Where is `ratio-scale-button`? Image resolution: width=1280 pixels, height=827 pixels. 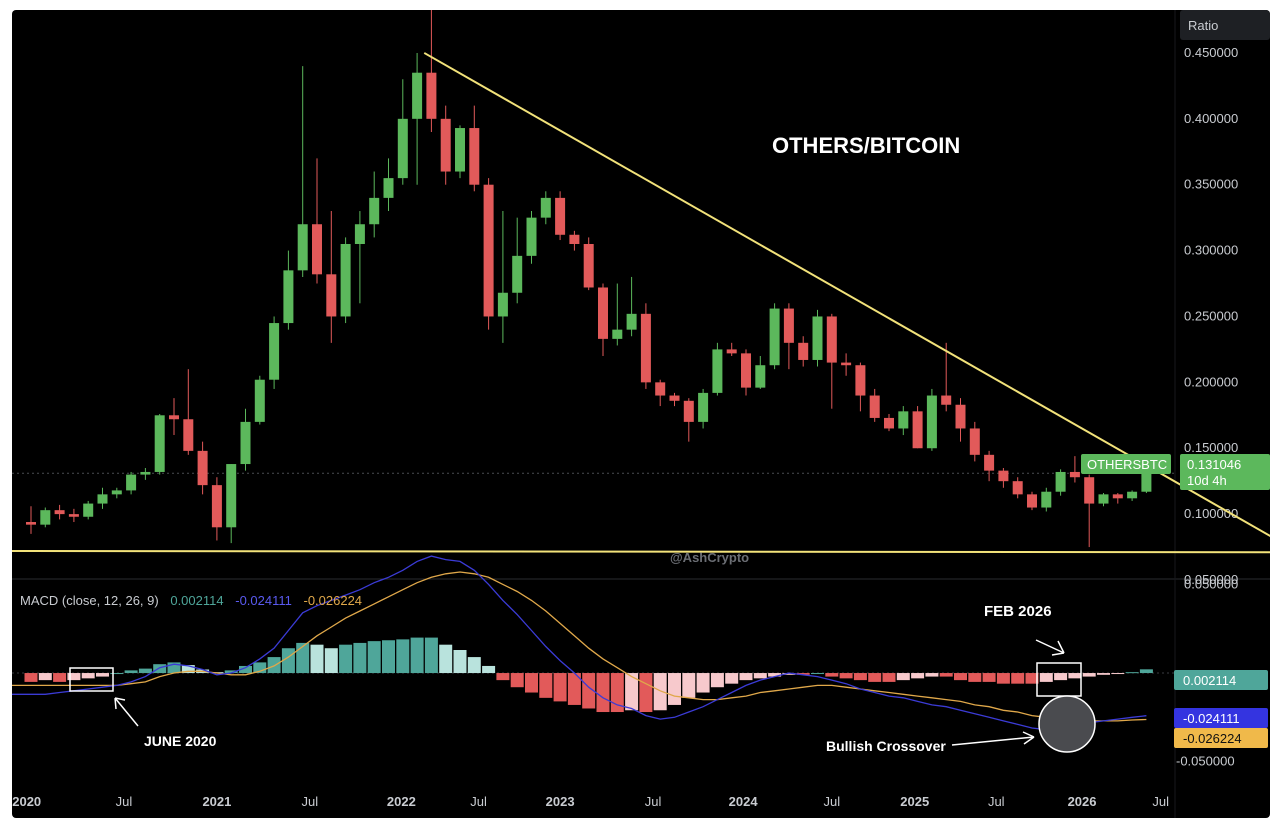
ratio-scale-button is located at coordinates (1225, 25).